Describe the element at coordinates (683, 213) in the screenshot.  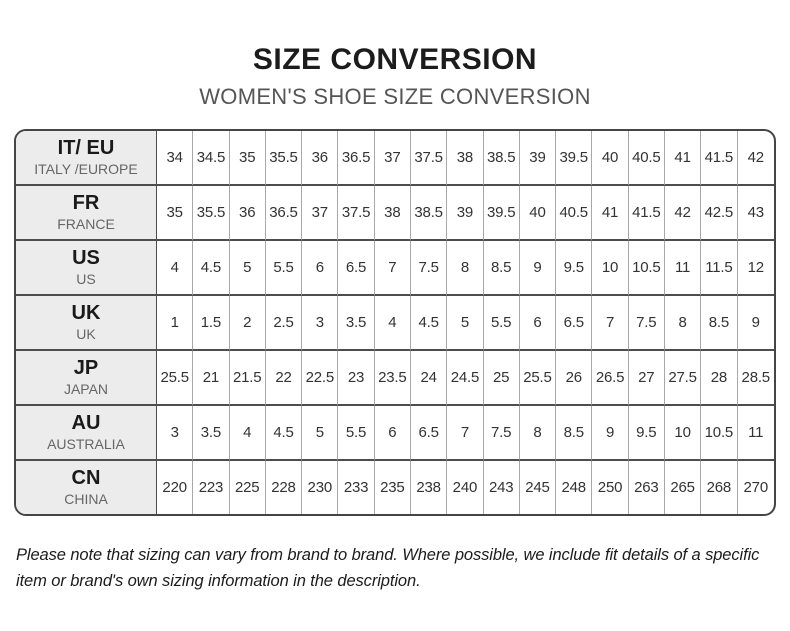
I see `size-cell: 42` at that location.